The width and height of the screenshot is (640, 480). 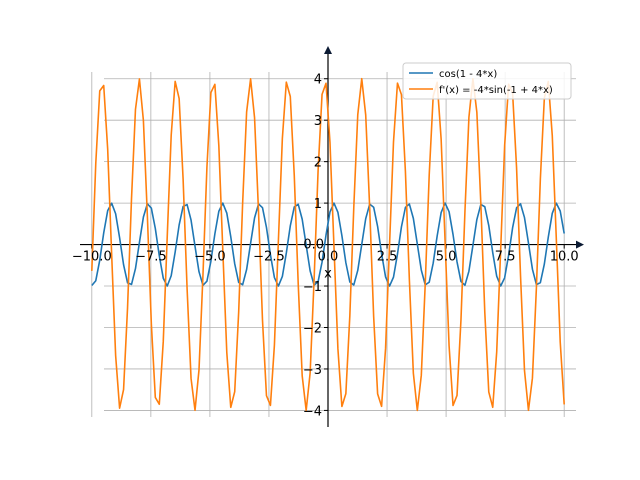 I want to click on x-tick-label-4: 0.0, so click(x=328, y=257).